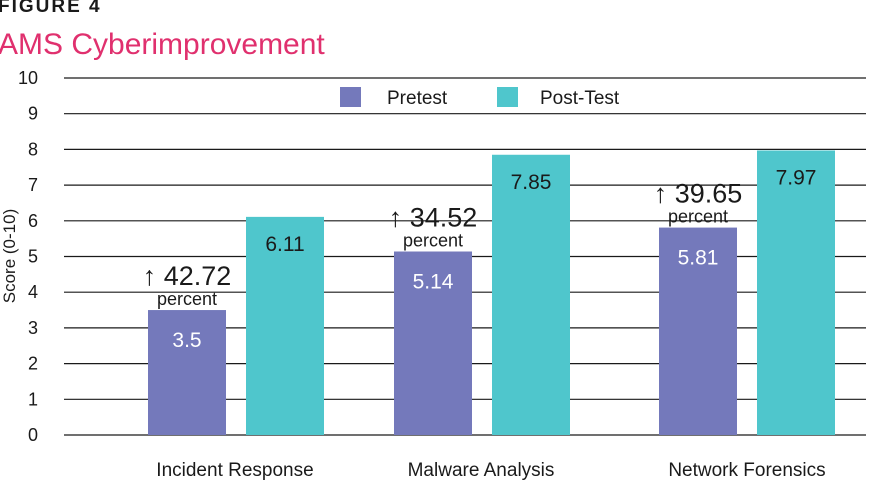 The image size is (885, 504). Describe the element at coordinates (28, 78) in the screenshot. I see `y-tick-label: 10` at that location.